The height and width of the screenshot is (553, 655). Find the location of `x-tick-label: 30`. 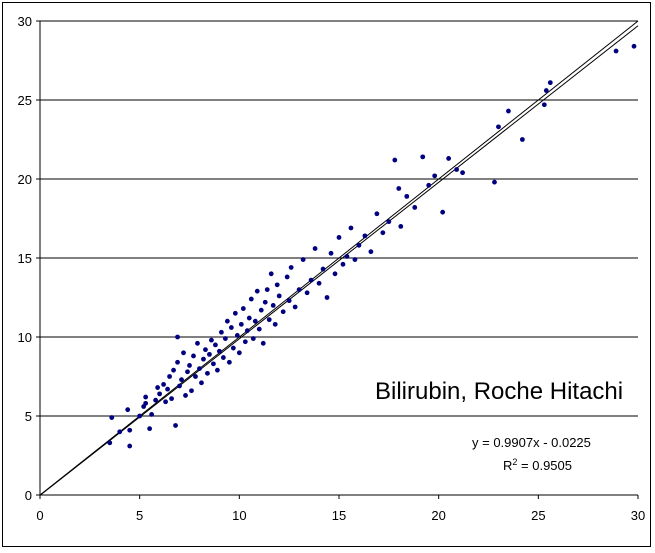

x-tick-label: 30 is located at coordinates (638, 515).